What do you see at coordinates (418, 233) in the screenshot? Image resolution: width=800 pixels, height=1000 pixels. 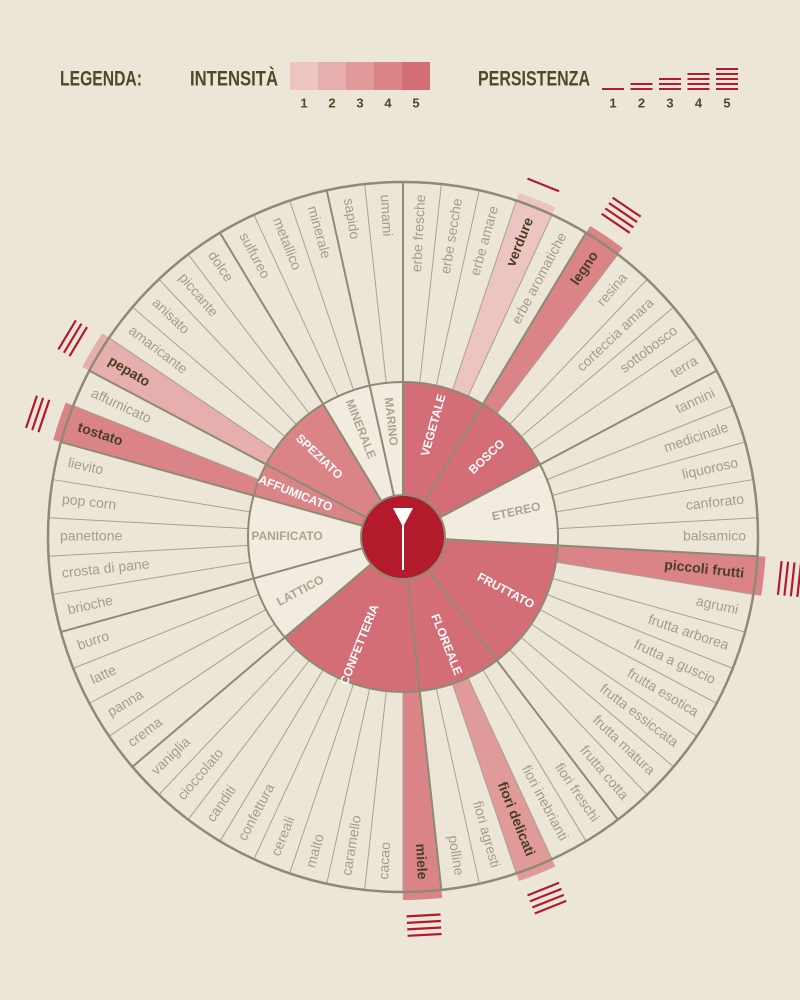 I see `descriptor-label: erbe fresche` at bounding box center [418, 233].